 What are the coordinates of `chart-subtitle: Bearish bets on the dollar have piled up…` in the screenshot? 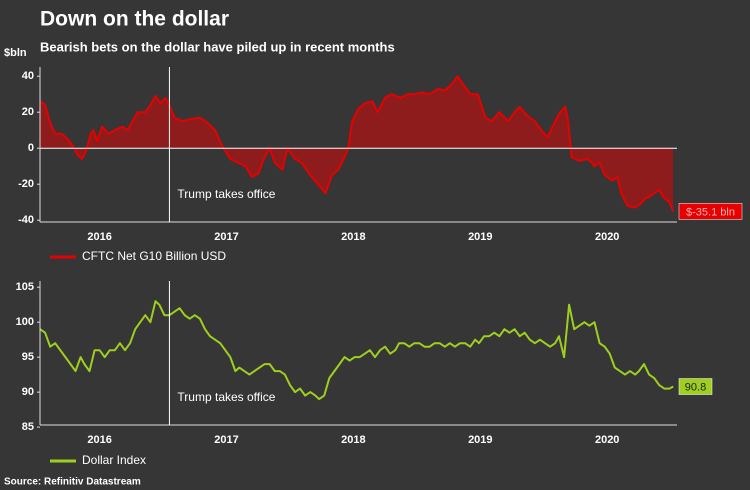 It's located at (217, 46).